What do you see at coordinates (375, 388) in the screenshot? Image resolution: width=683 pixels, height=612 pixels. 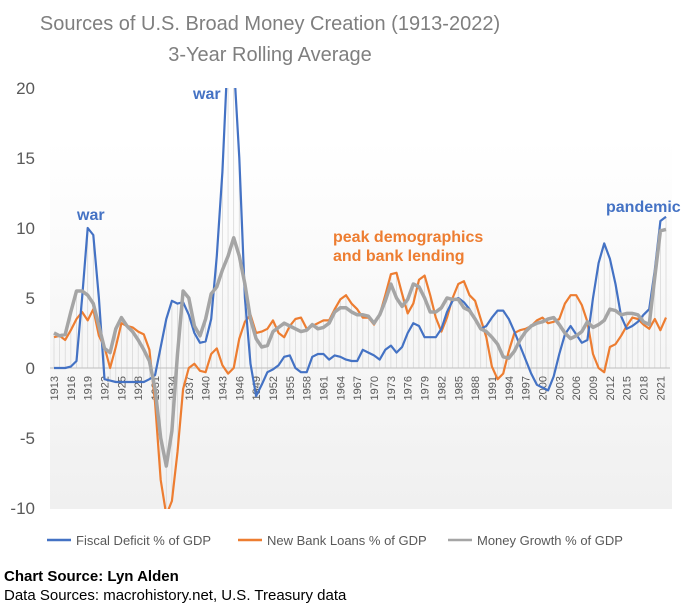 I see `x-tick-label: 1970` at bounding box center [375, 388].